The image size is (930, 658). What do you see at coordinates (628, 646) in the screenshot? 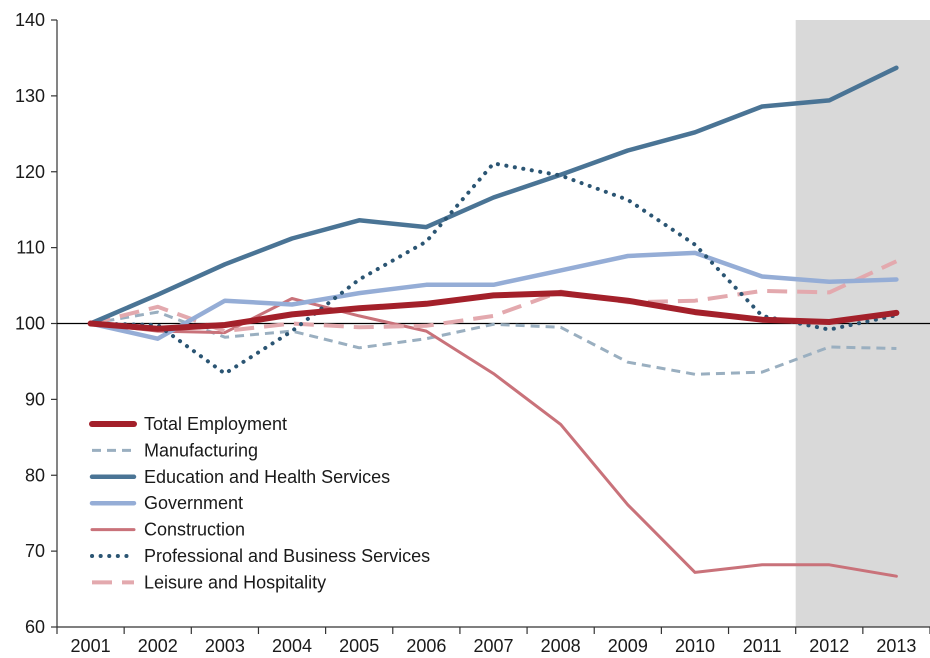
I see `x-tick-label: 2009` at bounding box center [628, 646].